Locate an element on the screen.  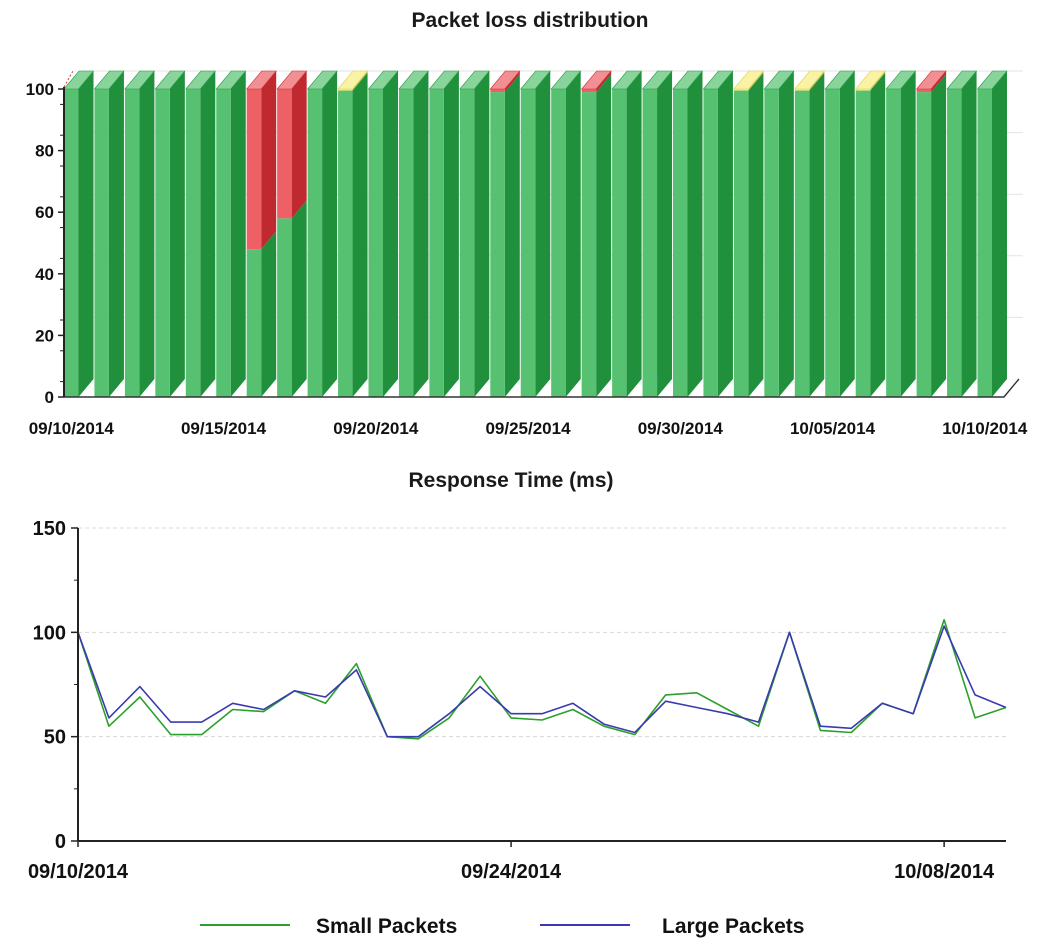
x-tick-label: 10/05/2014 is located at coordinates (833, 428).